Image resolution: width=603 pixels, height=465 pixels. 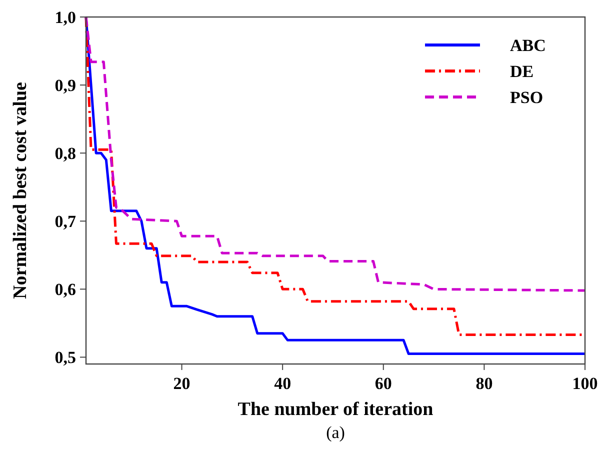 What do you see at coordinates (336, 409) in the screenshot?
I see `x-axis-title: The number of iteration` at bounding box center [336, 409].